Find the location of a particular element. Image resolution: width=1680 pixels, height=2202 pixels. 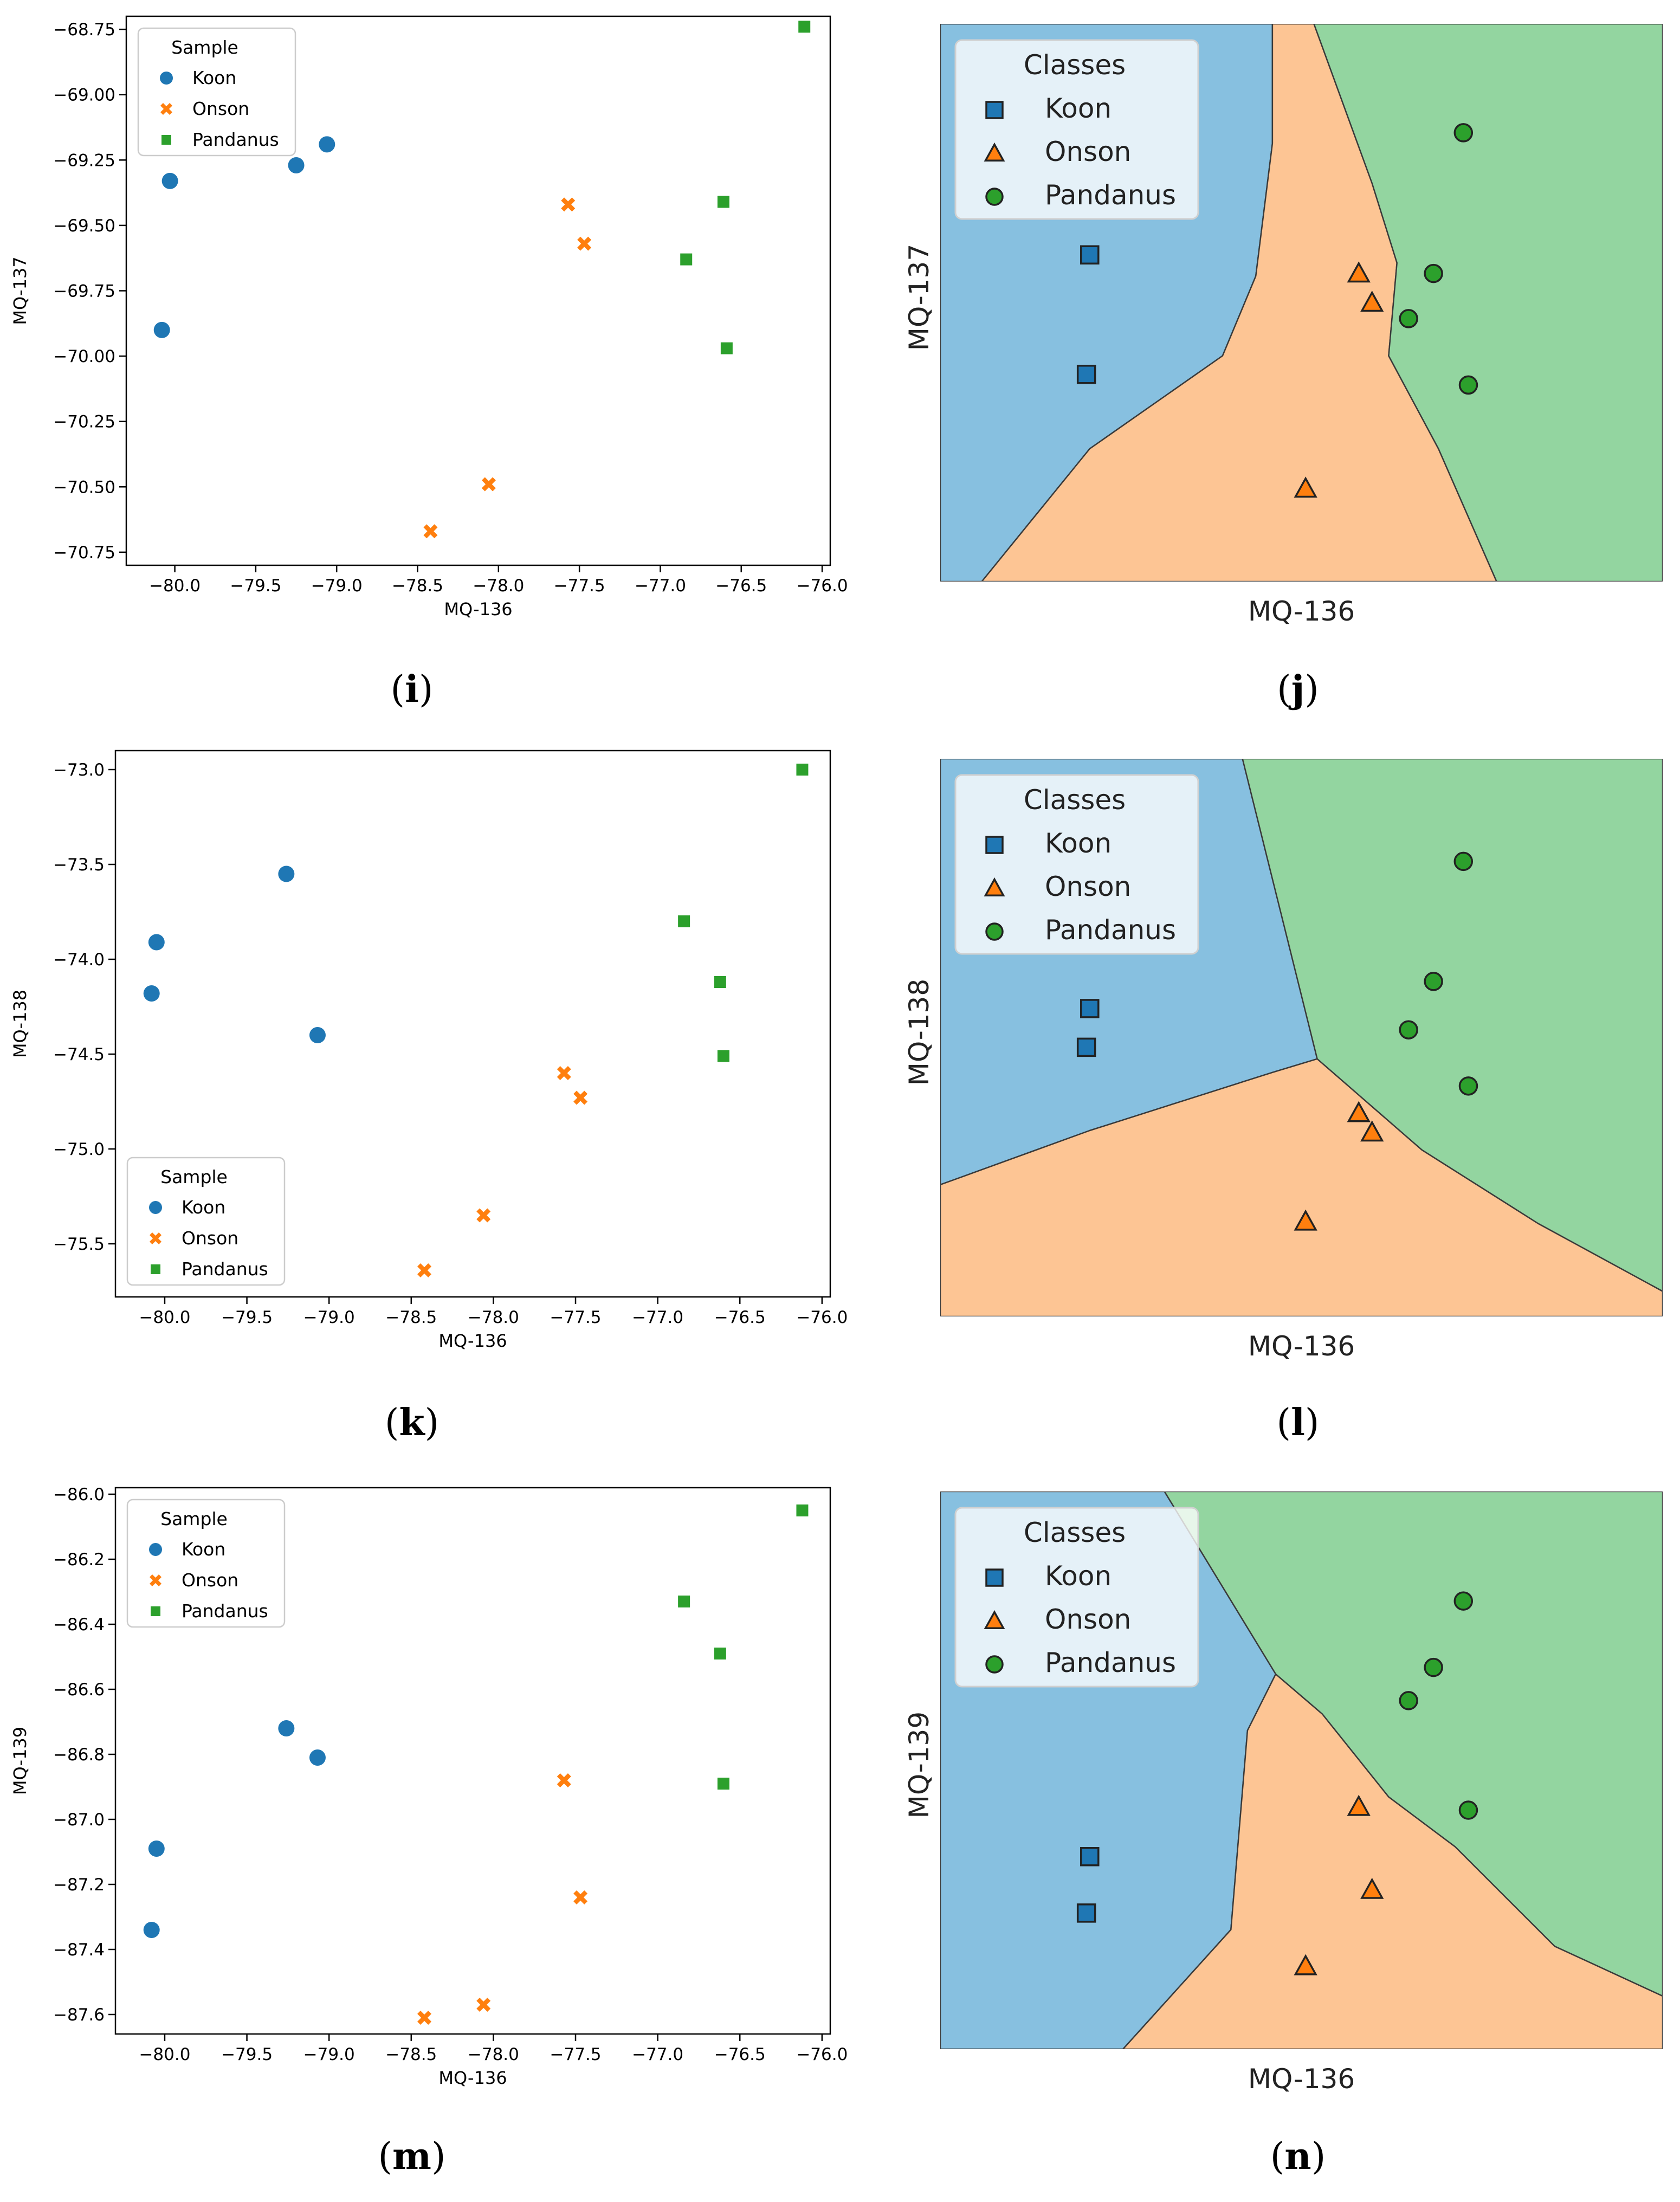

y-tick-label: −68.75 is located at coordinates (84, 30).